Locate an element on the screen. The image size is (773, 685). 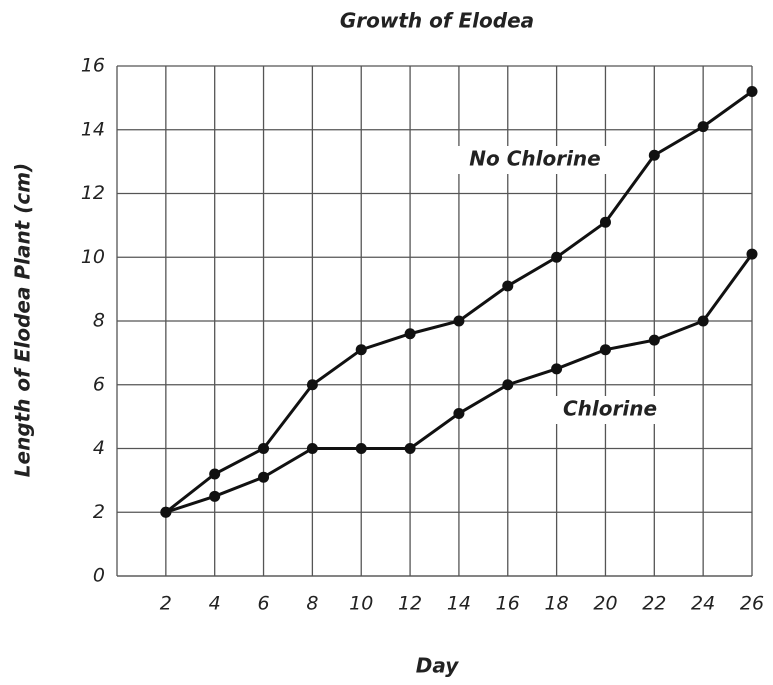
x-tick-label: 24 is located at coordinates (703, 604).